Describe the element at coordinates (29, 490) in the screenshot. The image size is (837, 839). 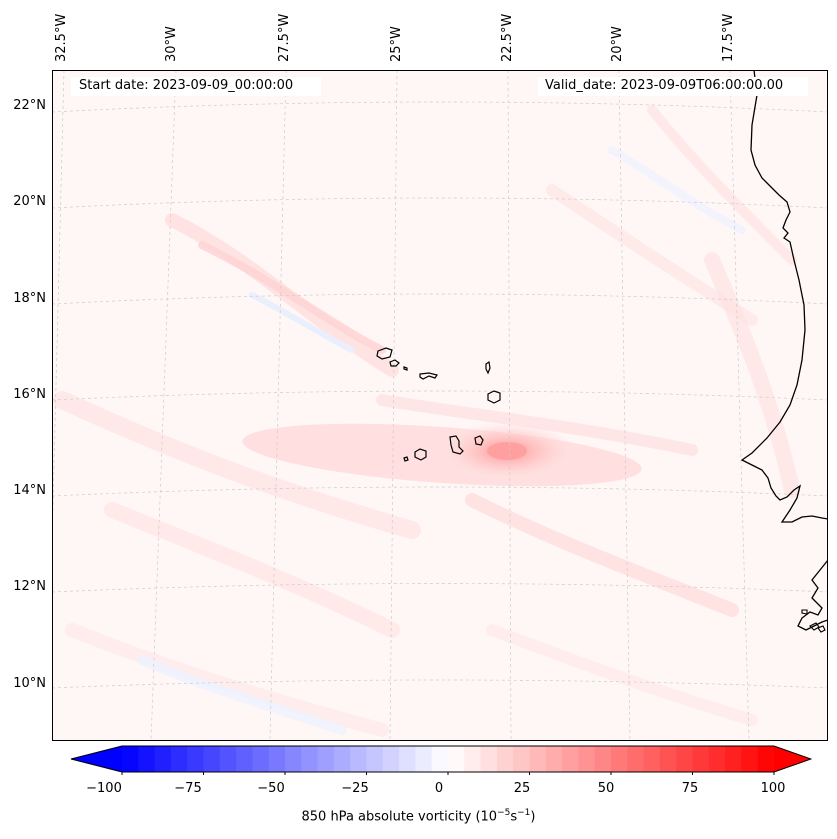
I see `lat-label: 14°N` at that location.